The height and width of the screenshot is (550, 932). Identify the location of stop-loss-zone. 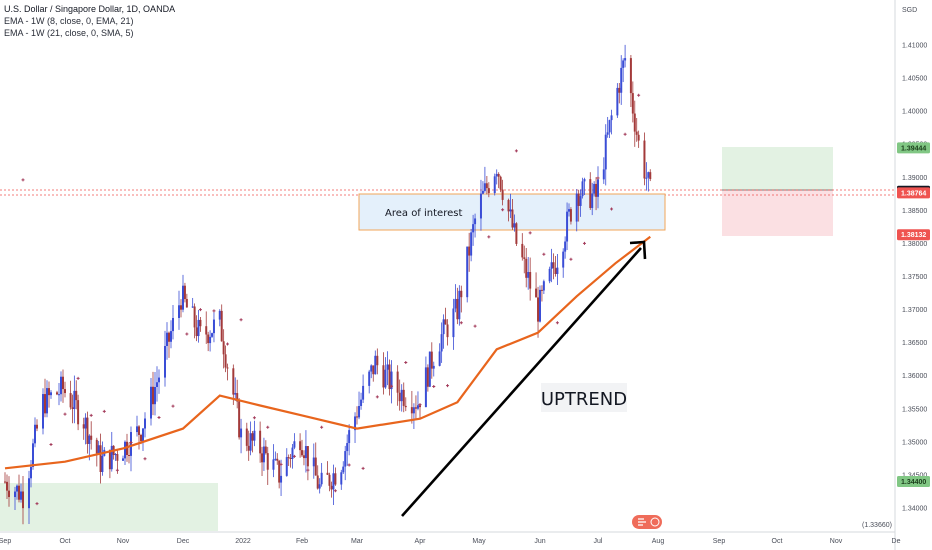
(777, 213).